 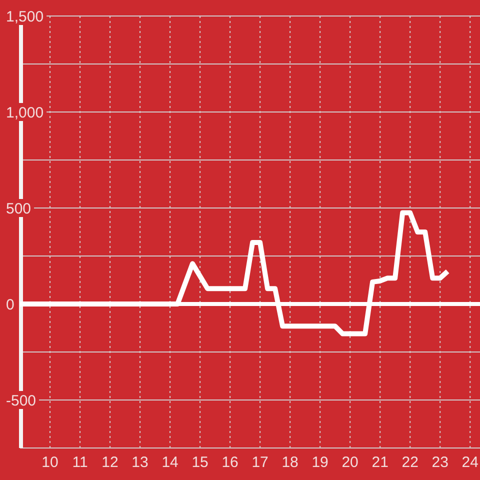 What do you see at coordinates (25, 113) in the screenshot?
I see `y-tick-label: 1,000` at bounding box center [25, 113].